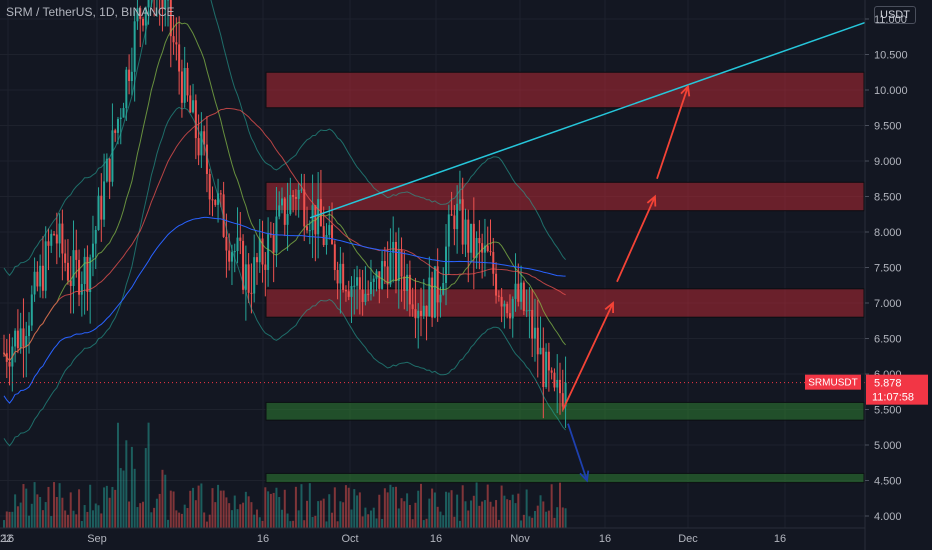 The width and height of the screenshot is (932, 550). What do you see at coordinates (888, 198) in the screenshot?
I see `y-tick-label: 8.500` at bounding box center [888, 198].